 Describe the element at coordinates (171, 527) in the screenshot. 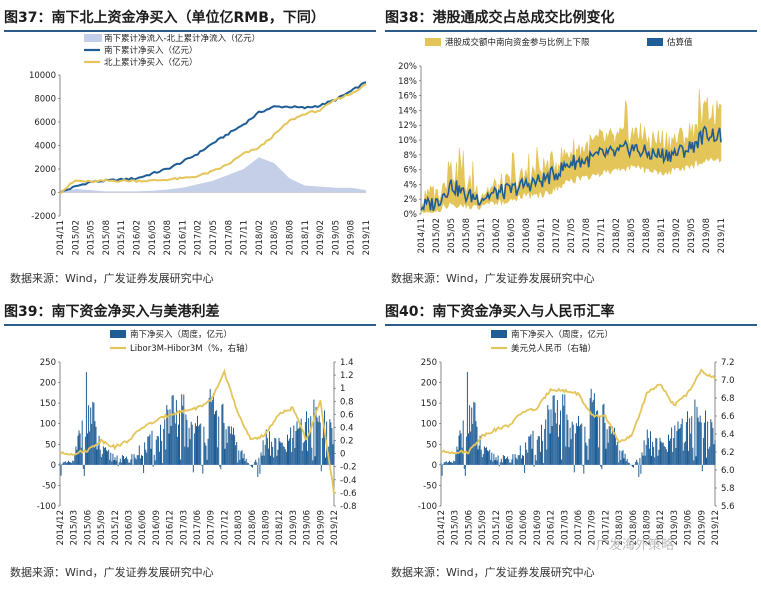

I see `x-tick-label: 2016/12` at that location.